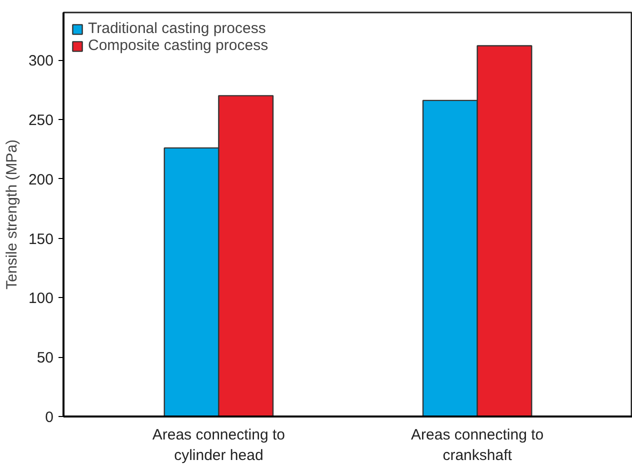 The height and width of the screenshot is (466, 632). What do you see at coordinates (477, 445) in the screenshot?
I see `x-tick-label: Areas connecting to crankshaft` at bounding box center [477, 445].